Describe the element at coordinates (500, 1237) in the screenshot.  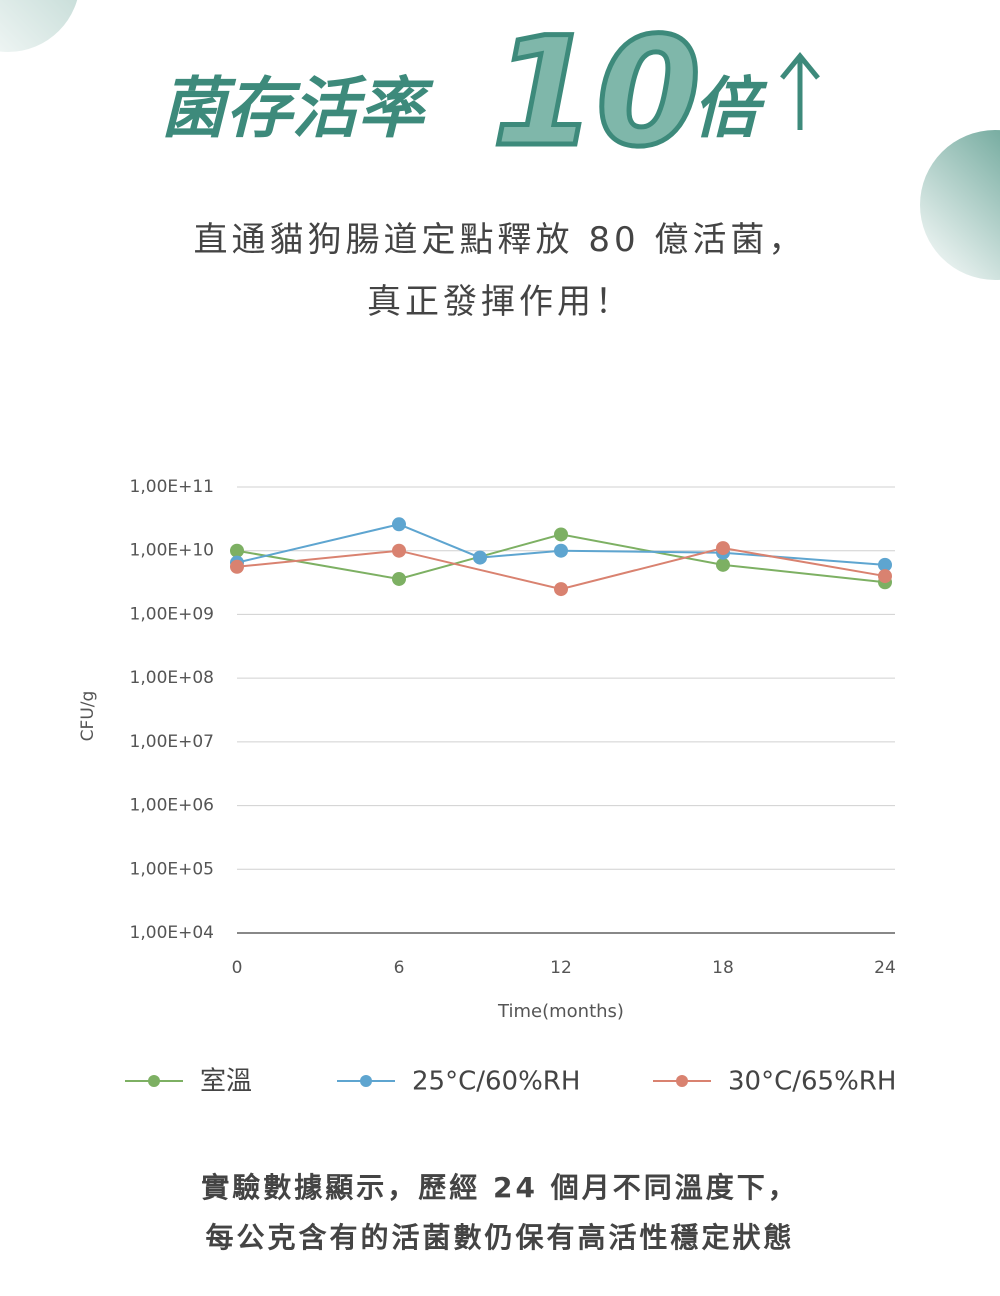
I see `footer-text: 每公克含有的活菌數仍保有高活性穩定狀態` at that location.